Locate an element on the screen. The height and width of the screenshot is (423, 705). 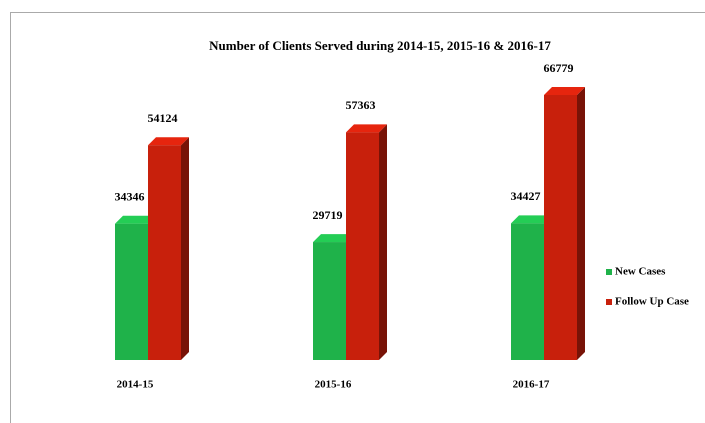
data-label: 66779 is located at coordinates (559, 68).